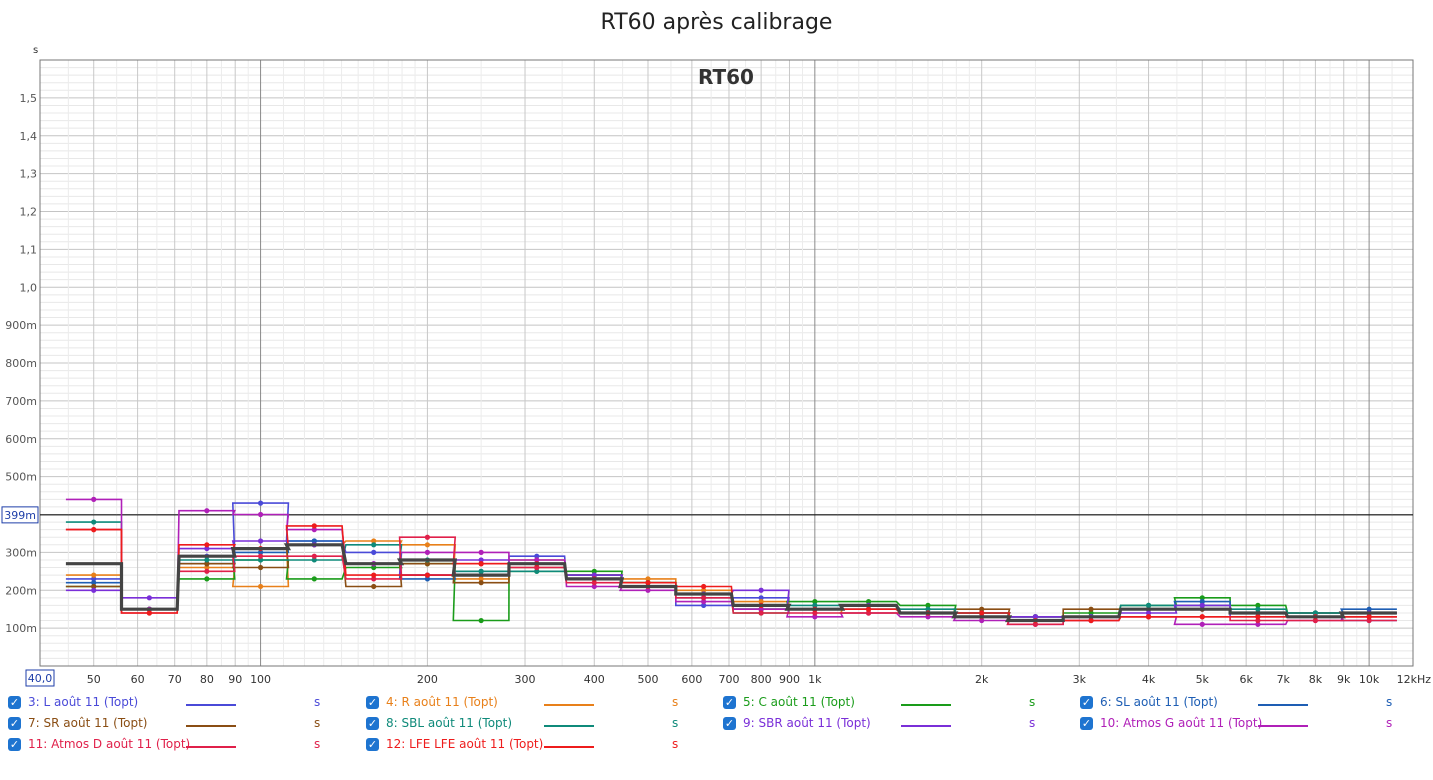 The image size is (1433, 780). I want to click on y-tick-label: 1,3, so click(29, 174).